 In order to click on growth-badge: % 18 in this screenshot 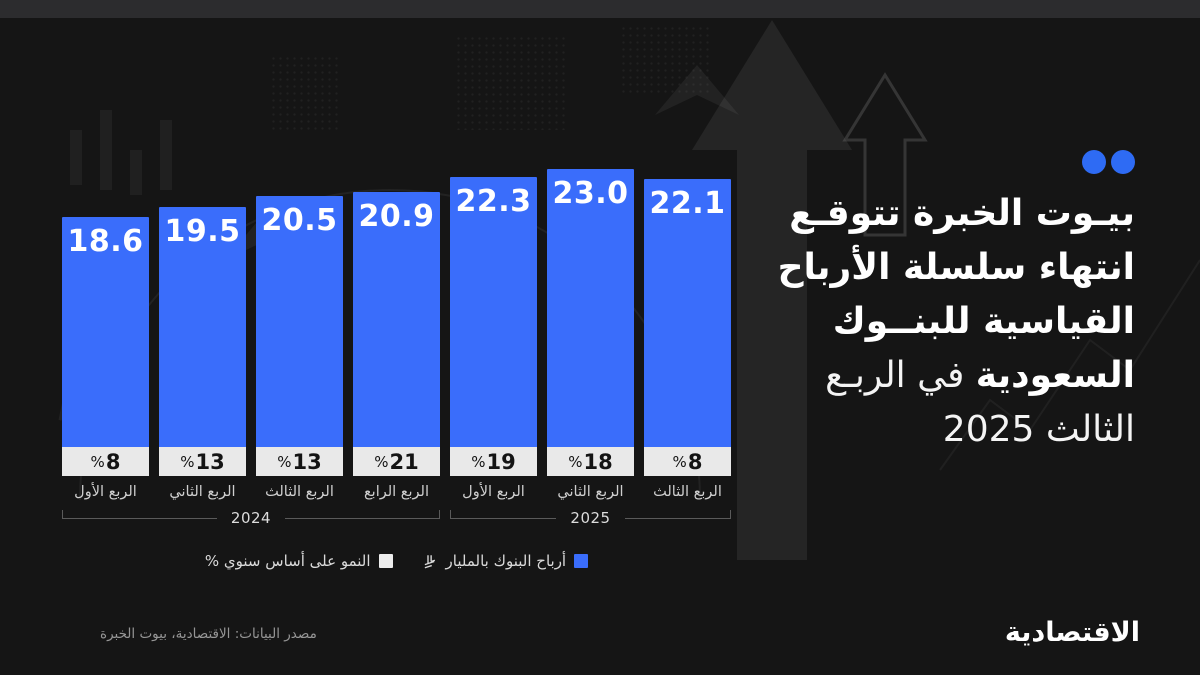, I will do `click(590, 461)`.